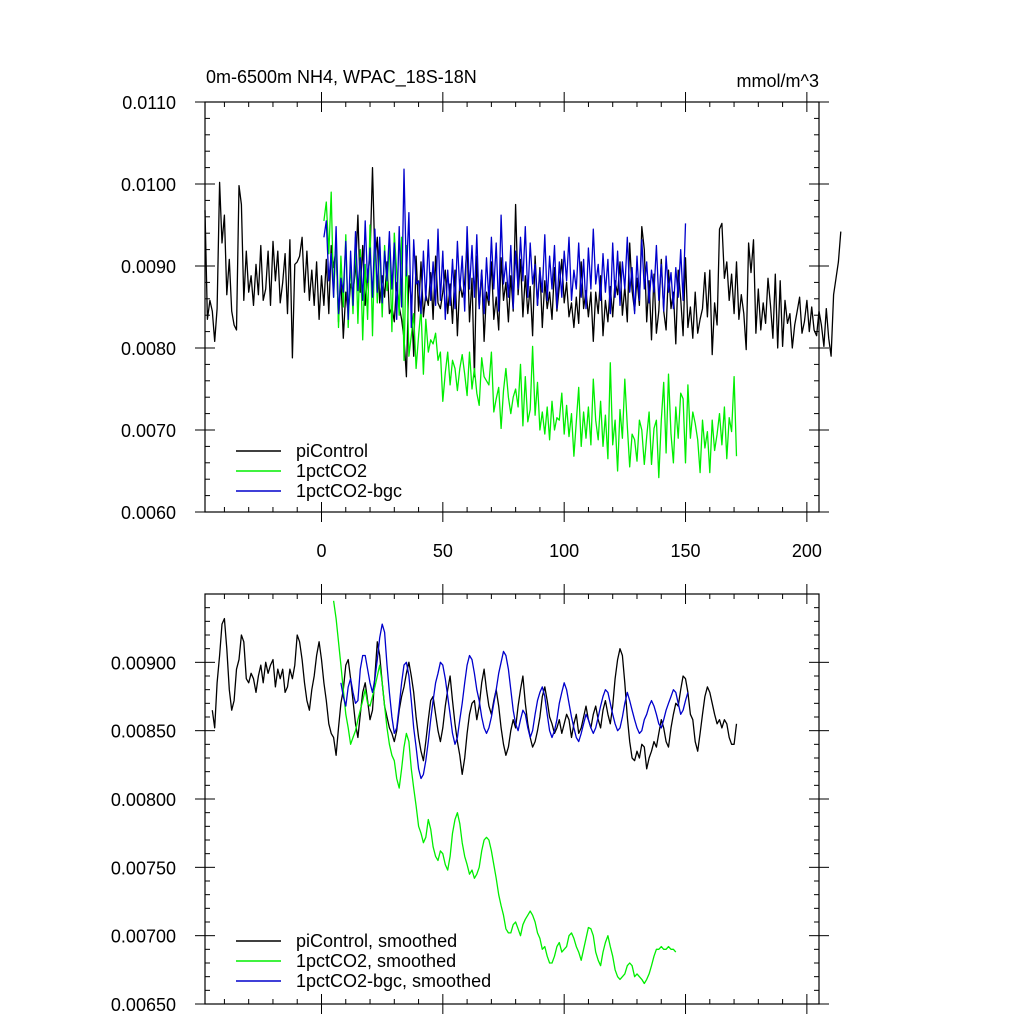 The width and height of the screenshot is (1024, 1024). Describe the element at coordinates (331, 471) in the screenshot. I see `legend-label: 1pctCO2` at that location.